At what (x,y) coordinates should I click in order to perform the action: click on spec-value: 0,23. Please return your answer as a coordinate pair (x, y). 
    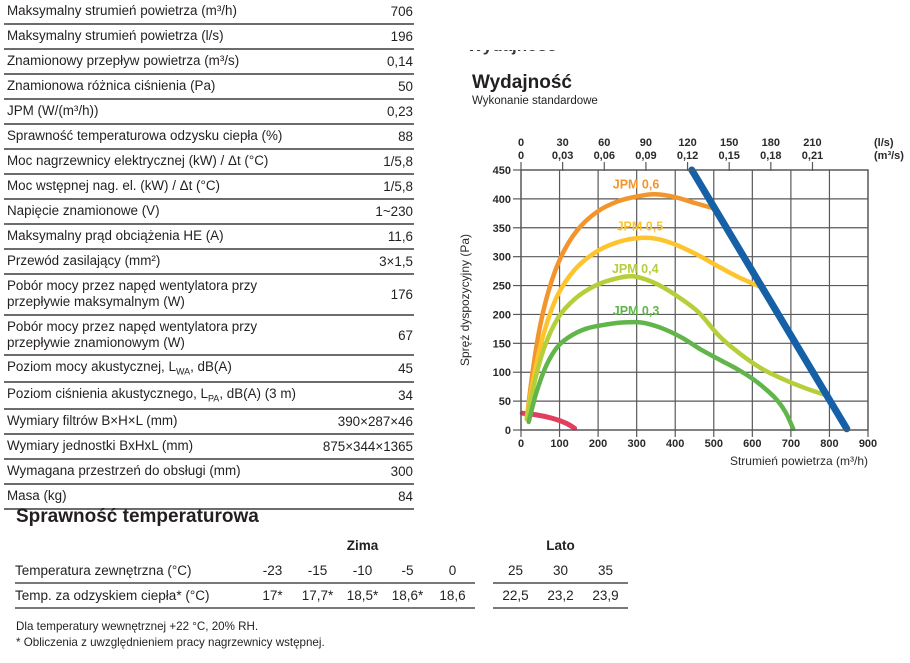
    Looking at the image, I should click on (399, 111).